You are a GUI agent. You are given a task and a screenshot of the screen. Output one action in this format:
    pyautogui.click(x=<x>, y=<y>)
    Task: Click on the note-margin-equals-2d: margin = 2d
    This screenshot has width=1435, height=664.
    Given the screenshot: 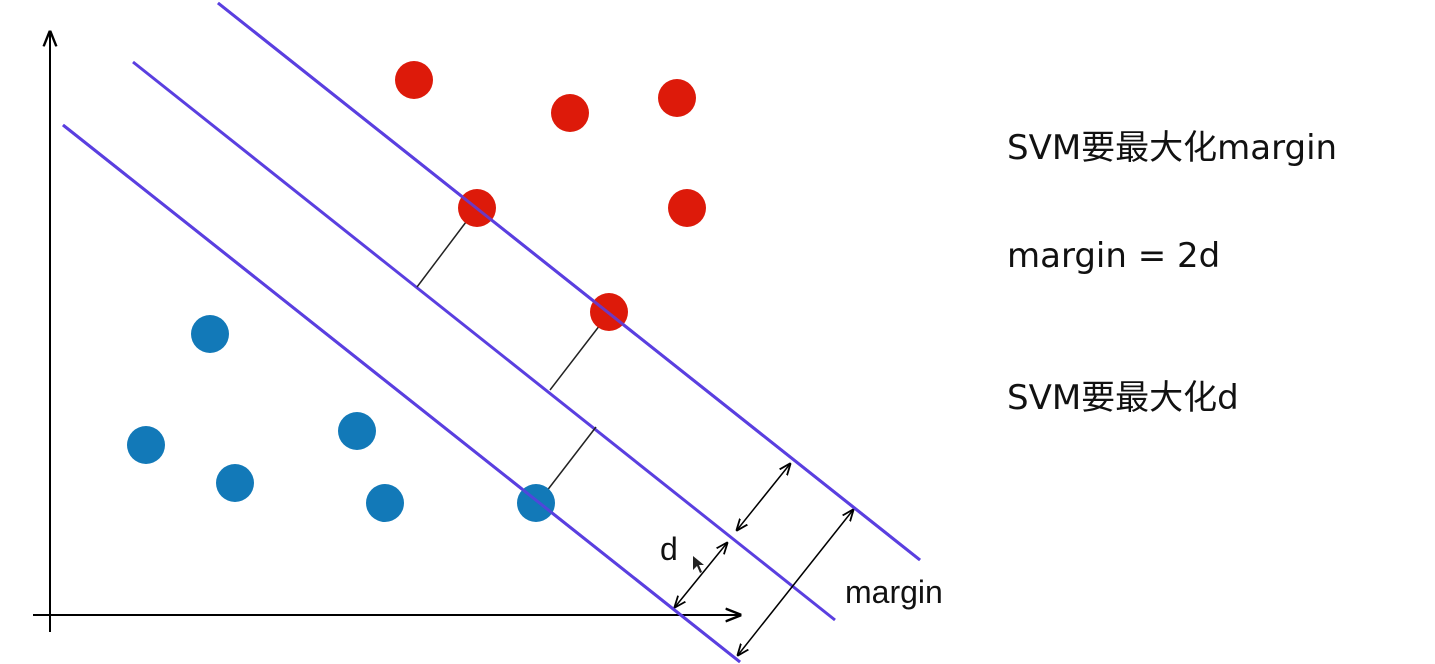 What is the action you would take?
    pyautogui.click(x=1114, y=256)
    